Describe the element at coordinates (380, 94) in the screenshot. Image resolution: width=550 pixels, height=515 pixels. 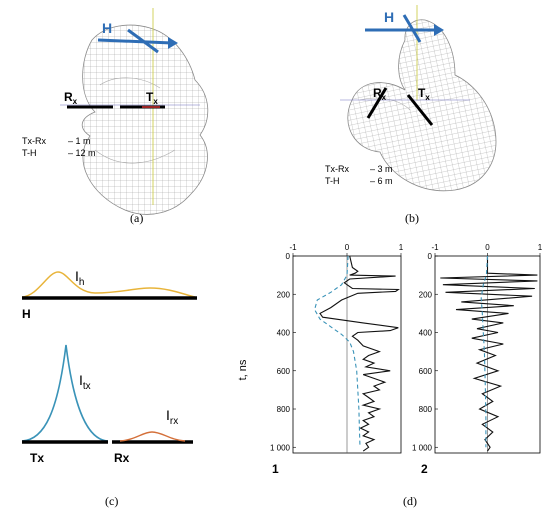
I see `rx-label-b: Rx` at that location.